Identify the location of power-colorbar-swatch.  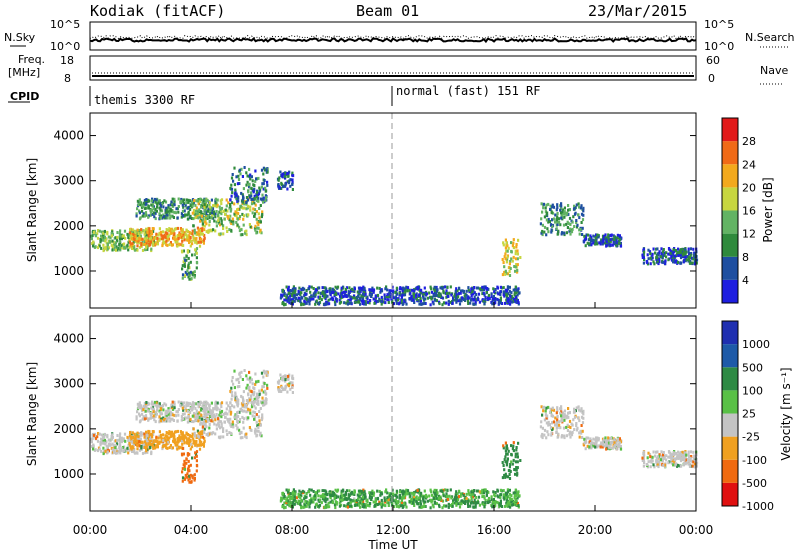
(730, 130).